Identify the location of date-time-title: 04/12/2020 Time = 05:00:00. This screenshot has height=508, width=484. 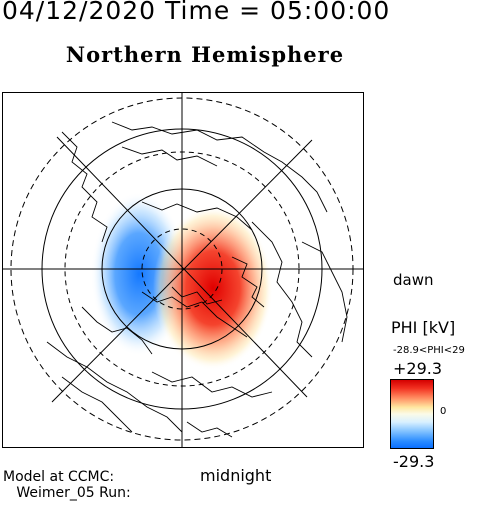
(196, 12).